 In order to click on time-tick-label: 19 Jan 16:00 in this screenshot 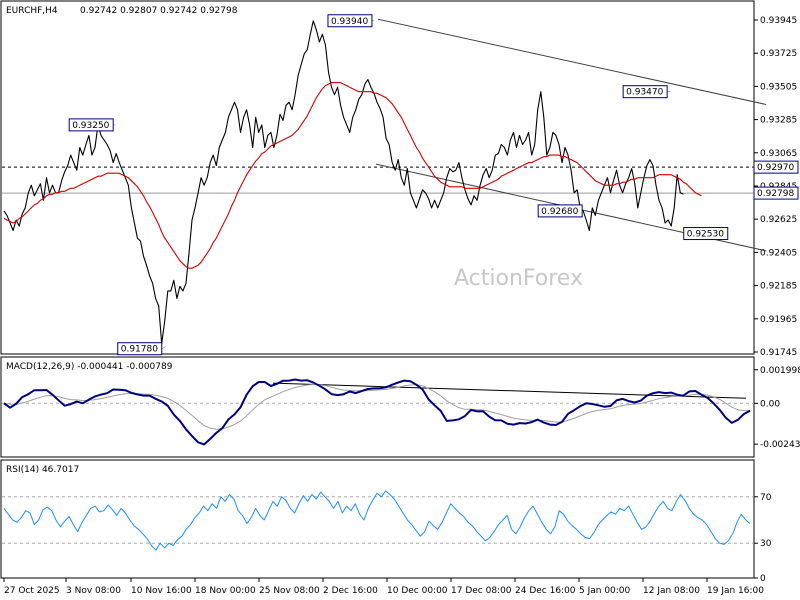, I will do `click(735, 591)`.